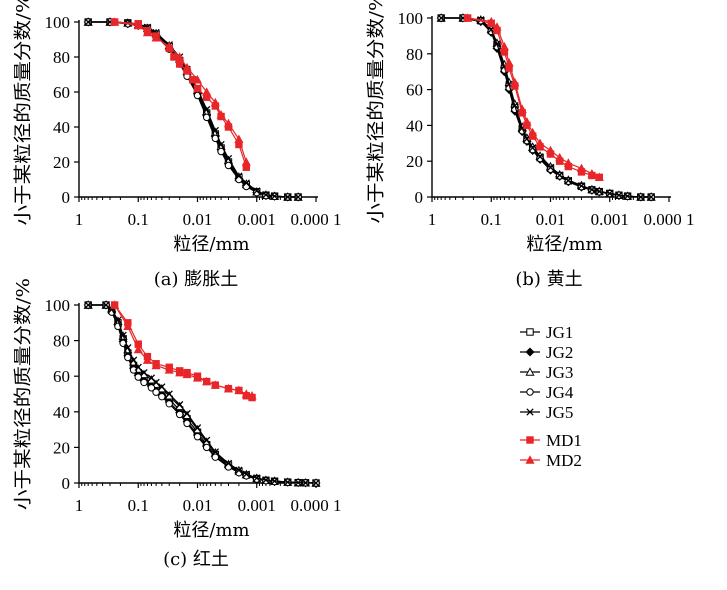  I want to click on x-axis-label: 粒径/mm, so click(564, 244).